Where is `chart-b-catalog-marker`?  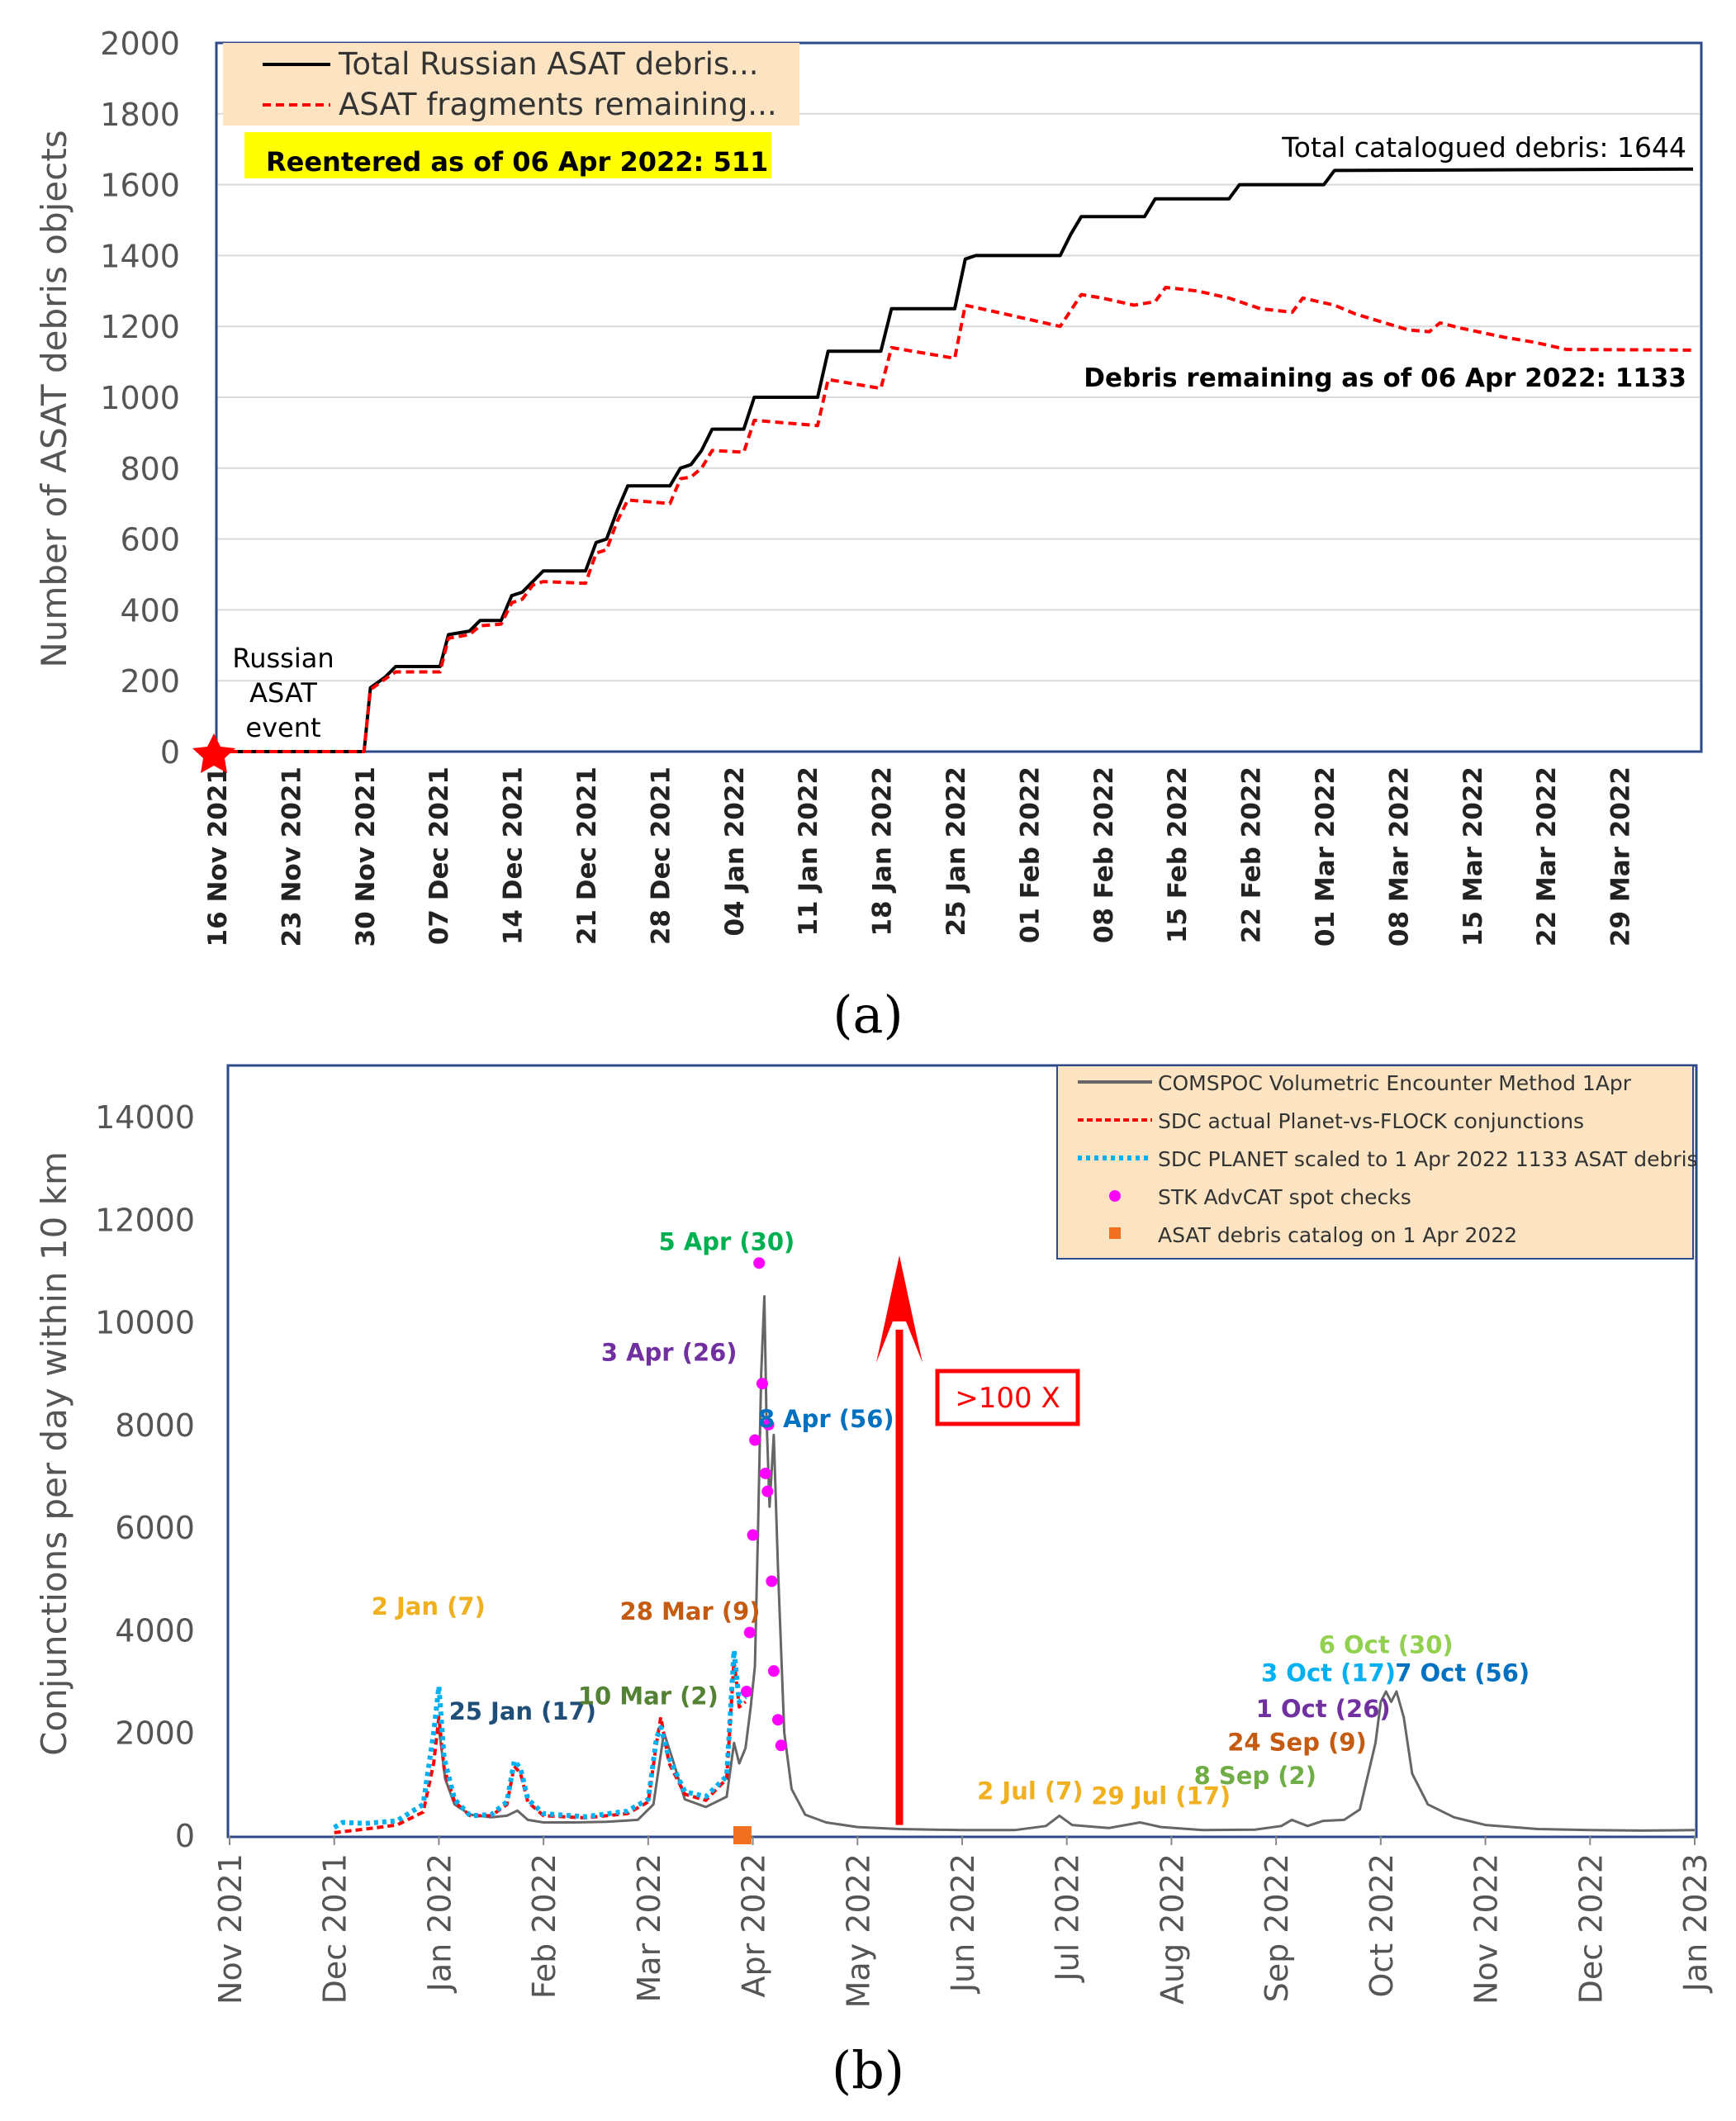
chart-b-catalog-marker is located at coordinates (742, 1835).